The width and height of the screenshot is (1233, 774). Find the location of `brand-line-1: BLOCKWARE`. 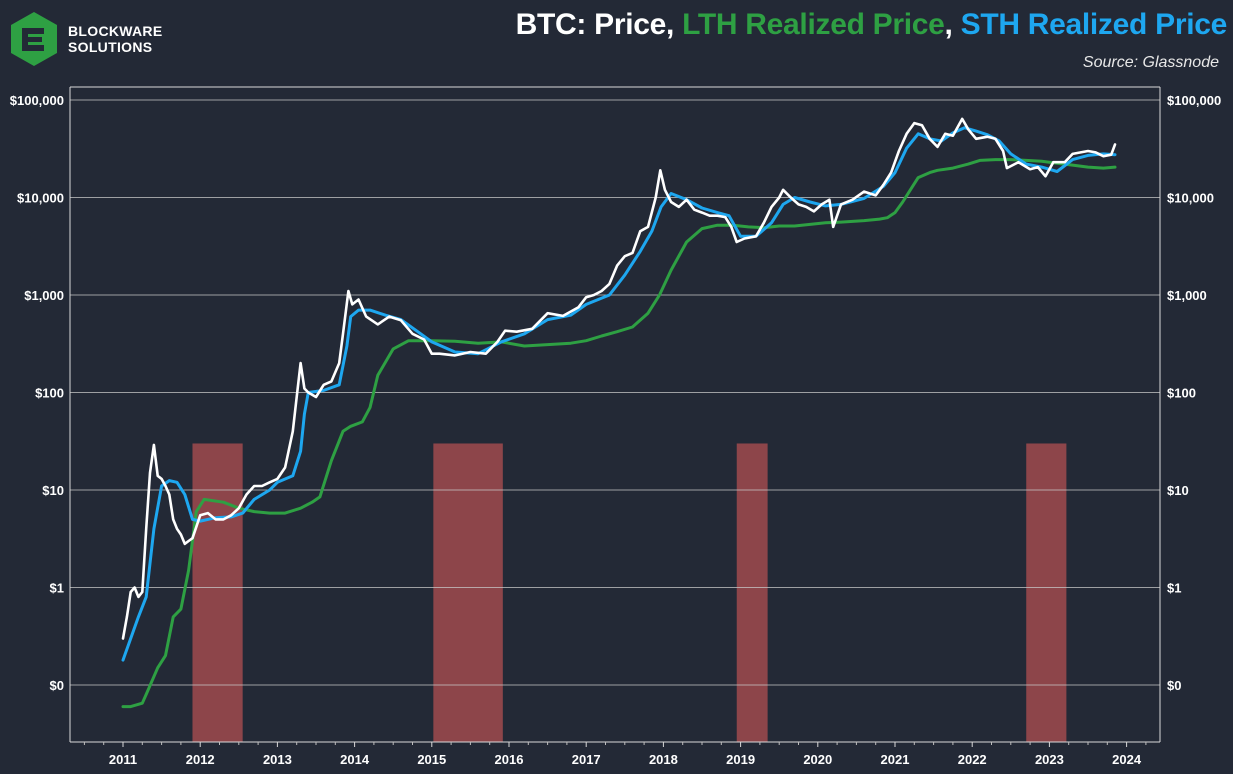

brand-line-1: BLOCKWARE is located at coordinates (115, 31).